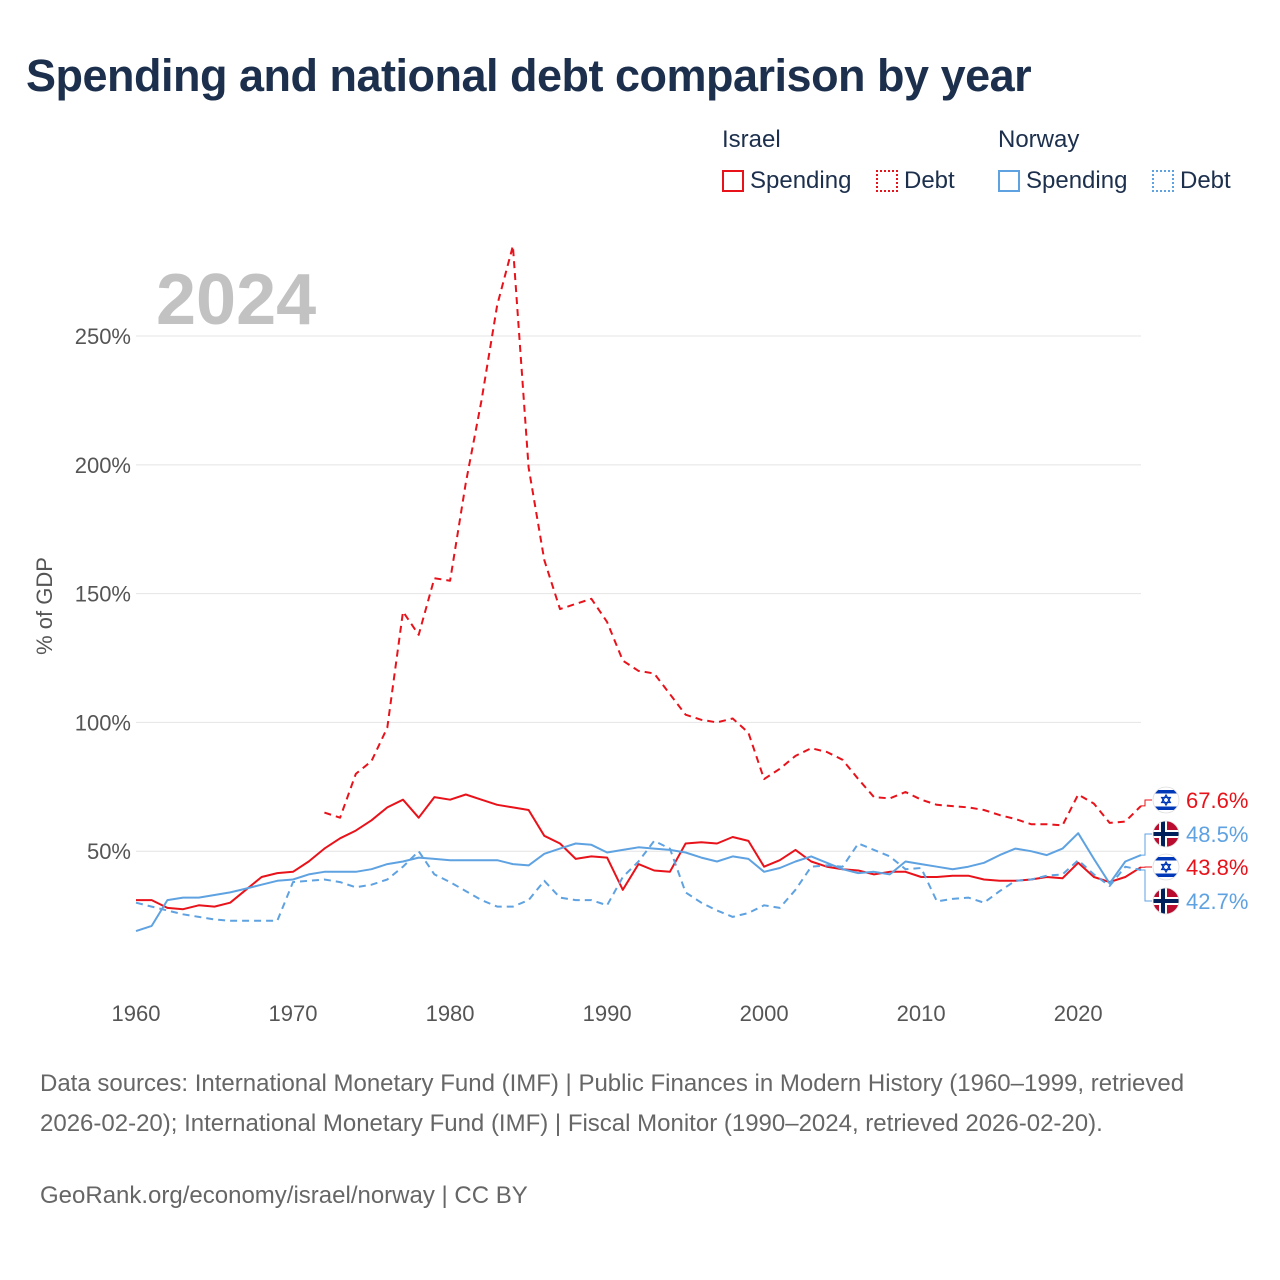  What do you see at coordinates (44, 606) in the screenshot?
I see `y-axis-title: % of GDP` at bounding box center [44, 606].